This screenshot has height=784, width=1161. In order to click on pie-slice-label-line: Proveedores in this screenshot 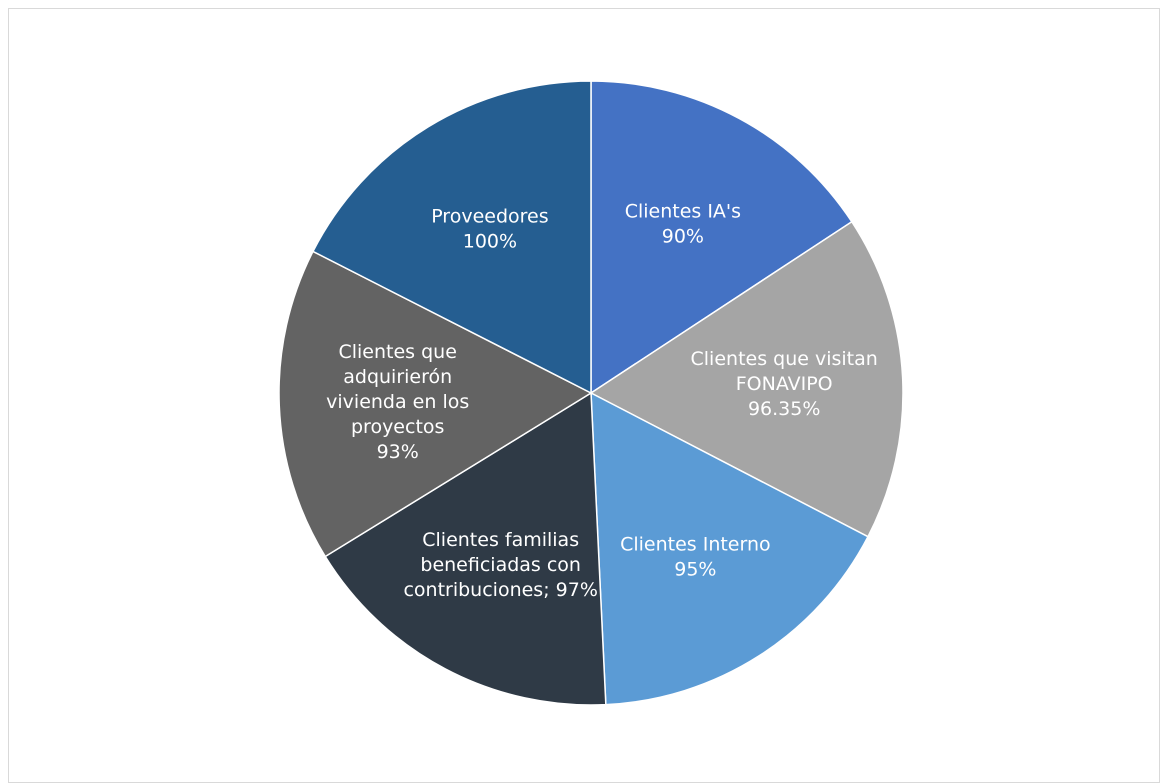, I will do `click(489, 217)`.